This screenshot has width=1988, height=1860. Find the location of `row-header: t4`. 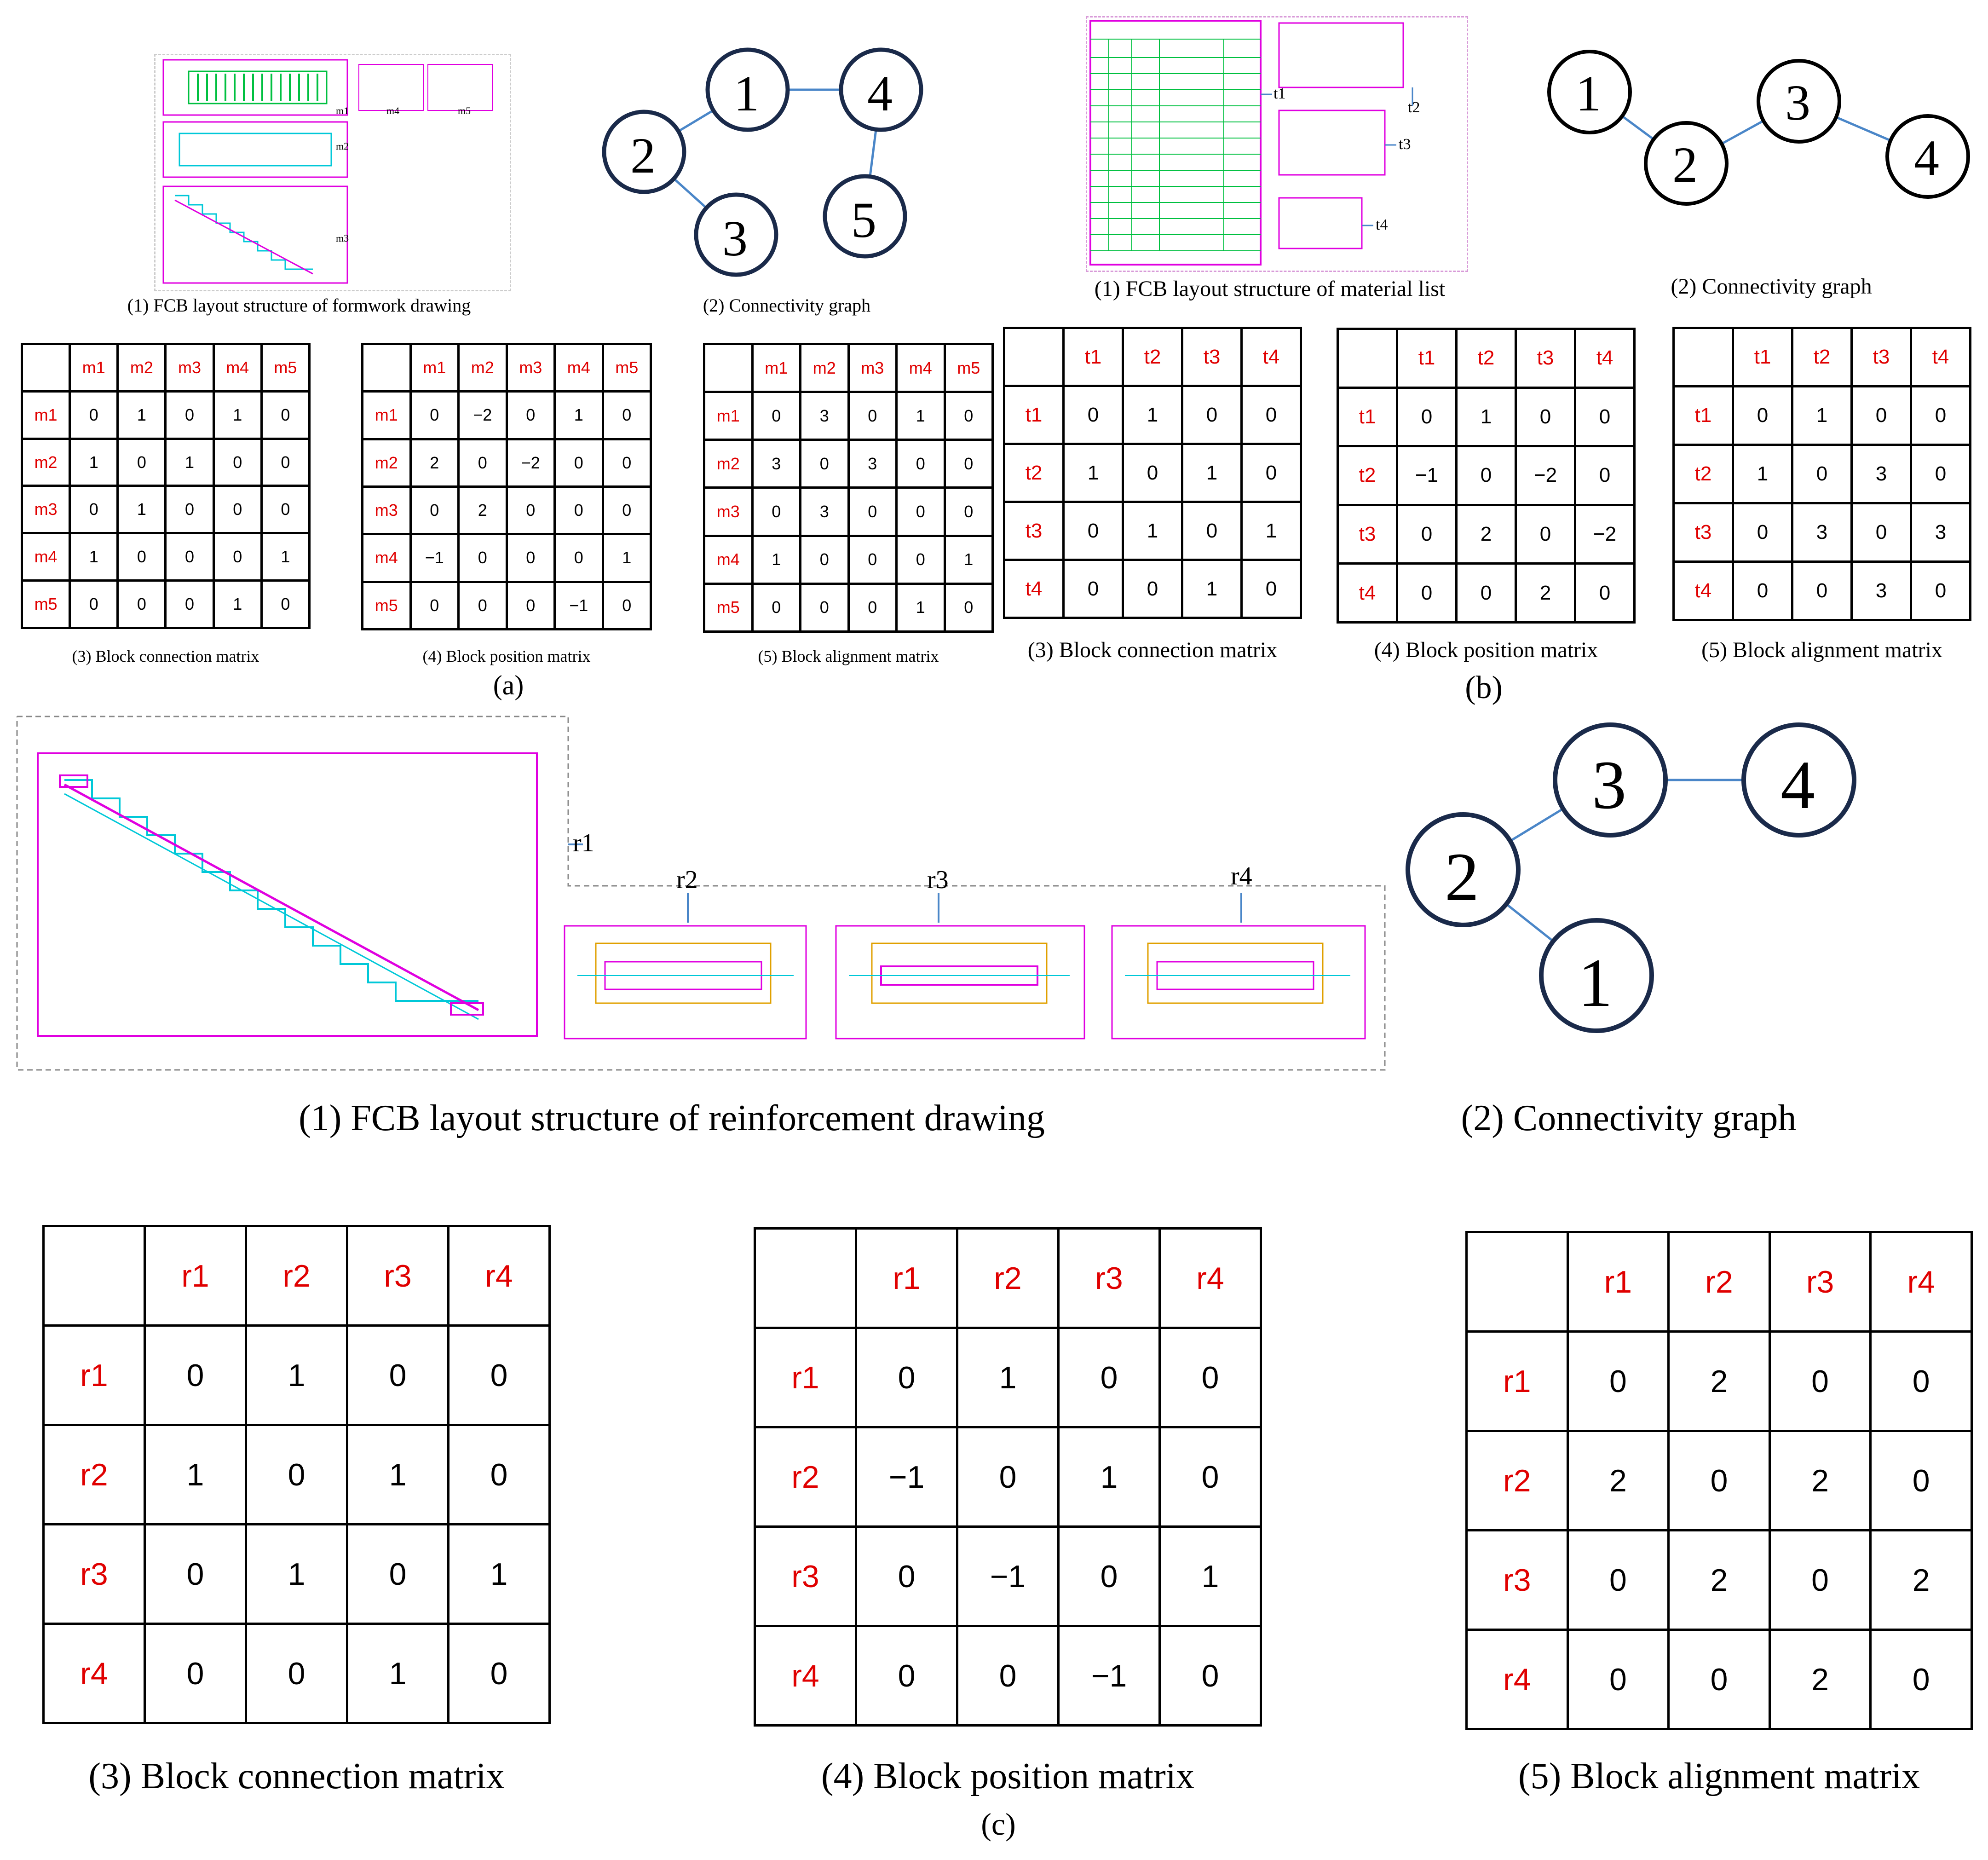

row-header: t4 is located at coordinates (1703, 590).